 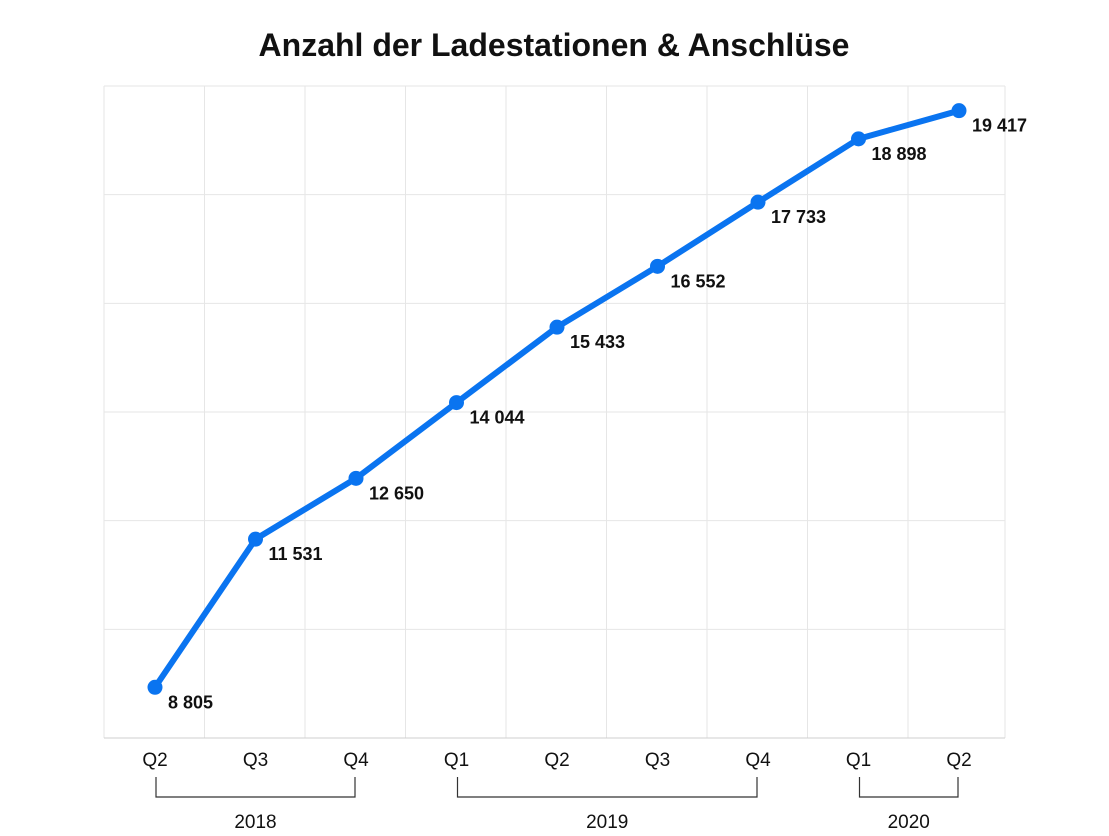 What do you see at coordinates (497, 418) in the screenshot?
I see `data-label: 14 044` at bounding box center [497, 418].